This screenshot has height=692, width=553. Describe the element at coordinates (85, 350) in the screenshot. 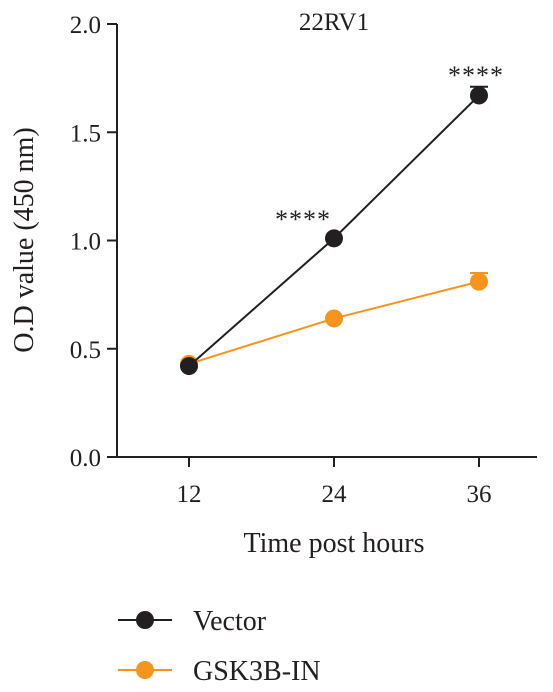

I see `y-tick-label: 0.5` at that location.